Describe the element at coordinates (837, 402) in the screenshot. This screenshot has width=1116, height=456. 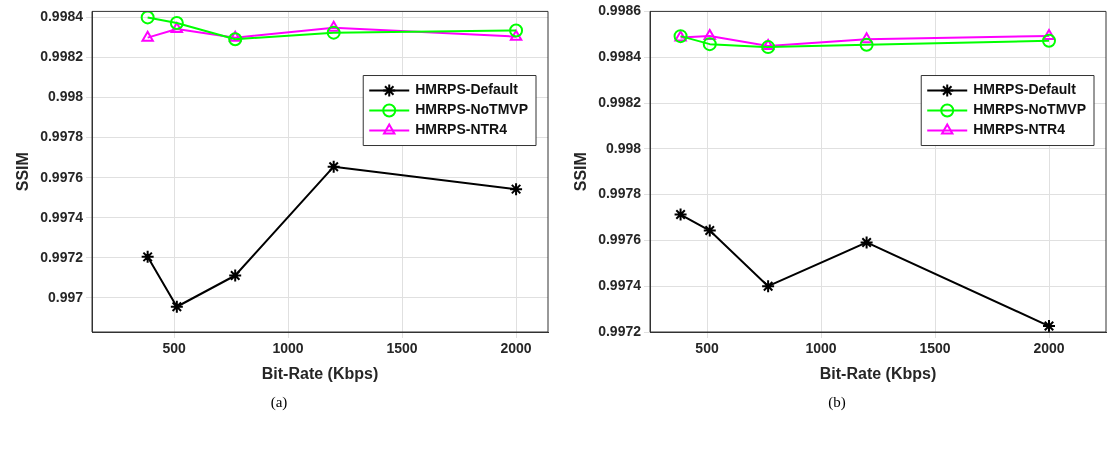
I see `text: (b)` at that location.